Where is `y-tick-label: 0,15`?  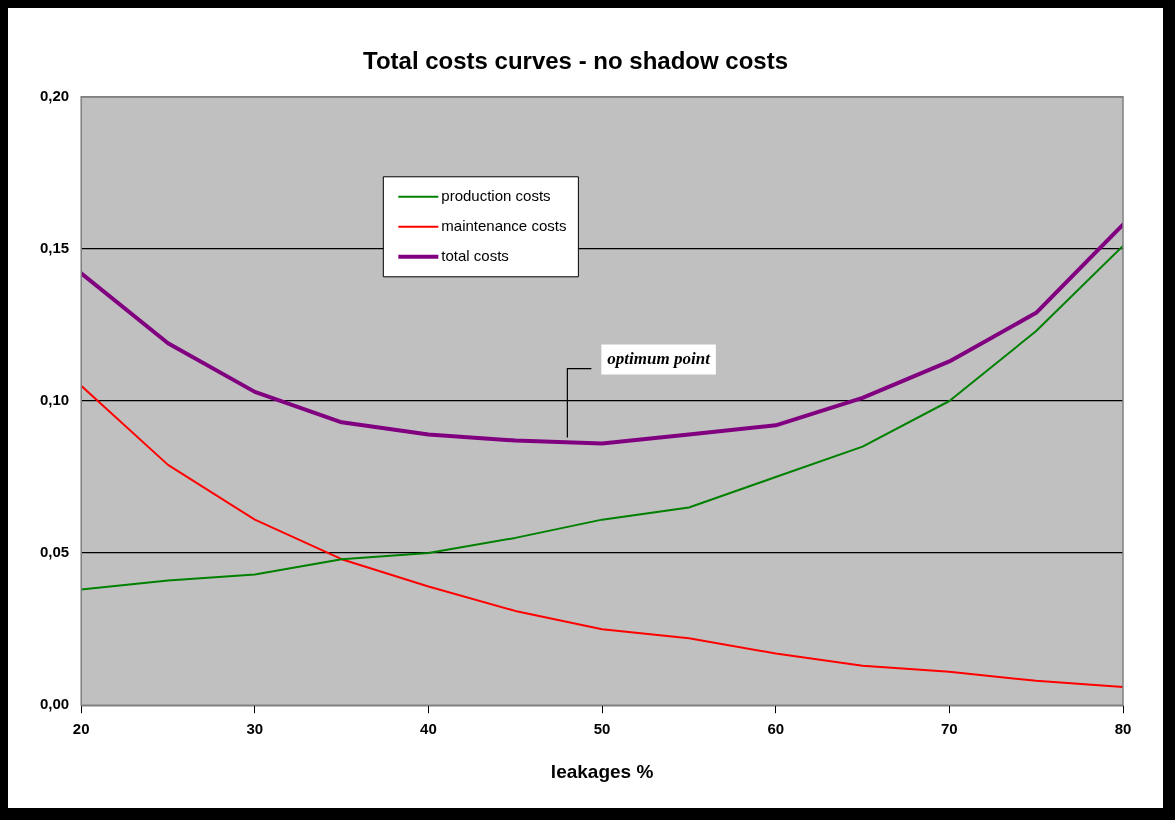
y-tick-label: 0,15 is located at coordinates (54, 248).